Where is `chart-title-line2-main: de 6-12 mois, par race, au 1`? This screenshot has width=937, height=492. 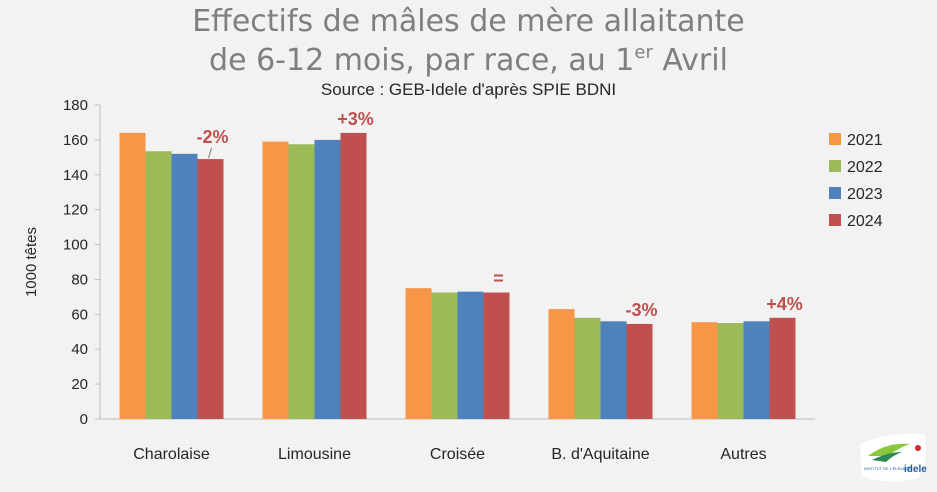 chart-title-line2-main: de 6-12 mois, par race, au 1 is located at coordinates (422, 60).